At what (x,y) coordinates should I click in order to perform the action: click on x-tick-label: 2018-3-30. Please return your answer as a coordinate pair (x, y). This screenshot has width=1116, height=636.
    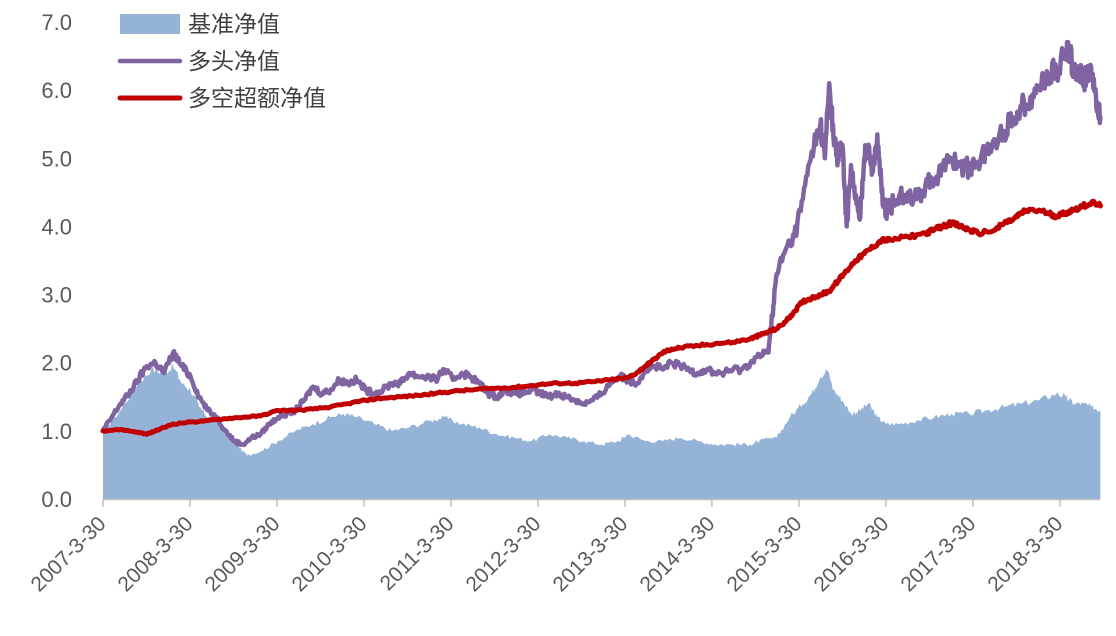
    Looking at the image, I should click on (1025, 554).